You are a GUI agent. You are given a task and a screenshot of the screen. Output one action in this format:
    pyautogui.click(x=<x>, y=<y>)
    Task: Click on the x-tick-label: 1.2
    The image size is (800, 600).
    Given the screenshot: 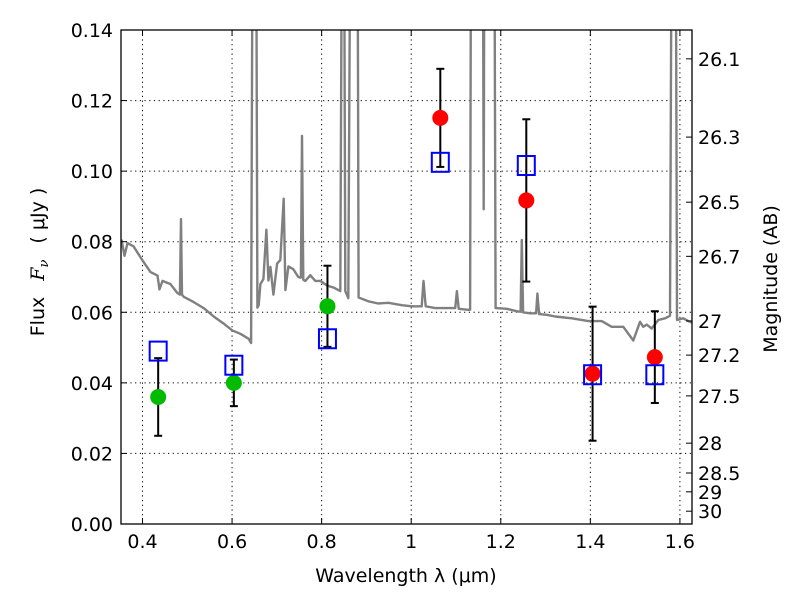 What is the action you would take?
    pyautogui.click(x=501, y=542)
    